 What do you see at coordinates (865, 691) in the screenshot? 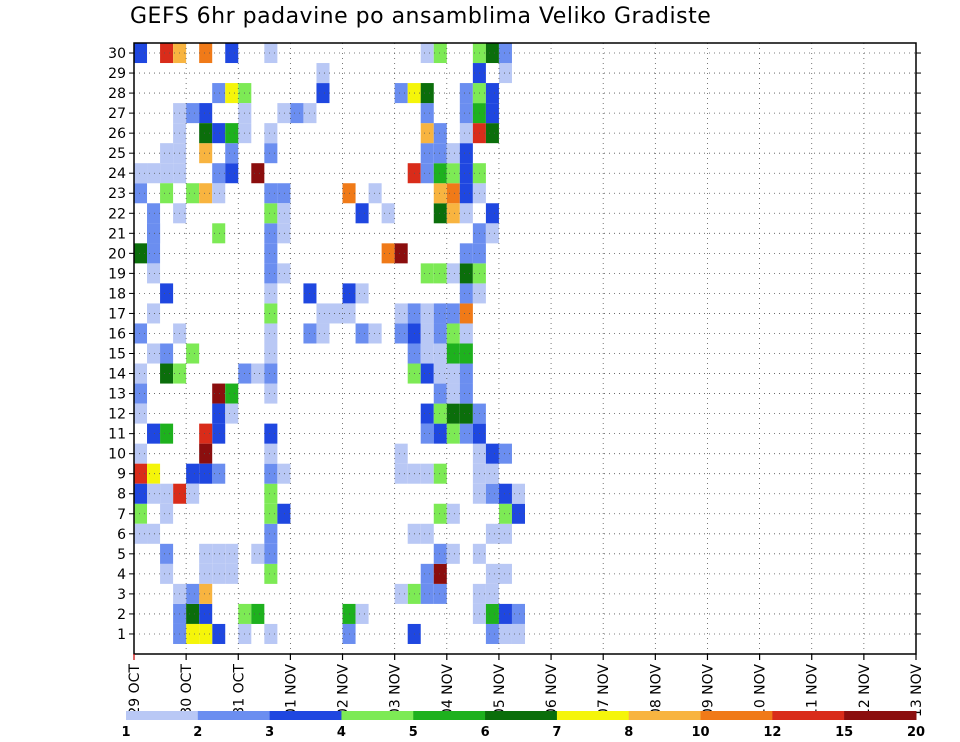
I see `x-tick-label: 12 NOV` at bounding box center [865, 691].